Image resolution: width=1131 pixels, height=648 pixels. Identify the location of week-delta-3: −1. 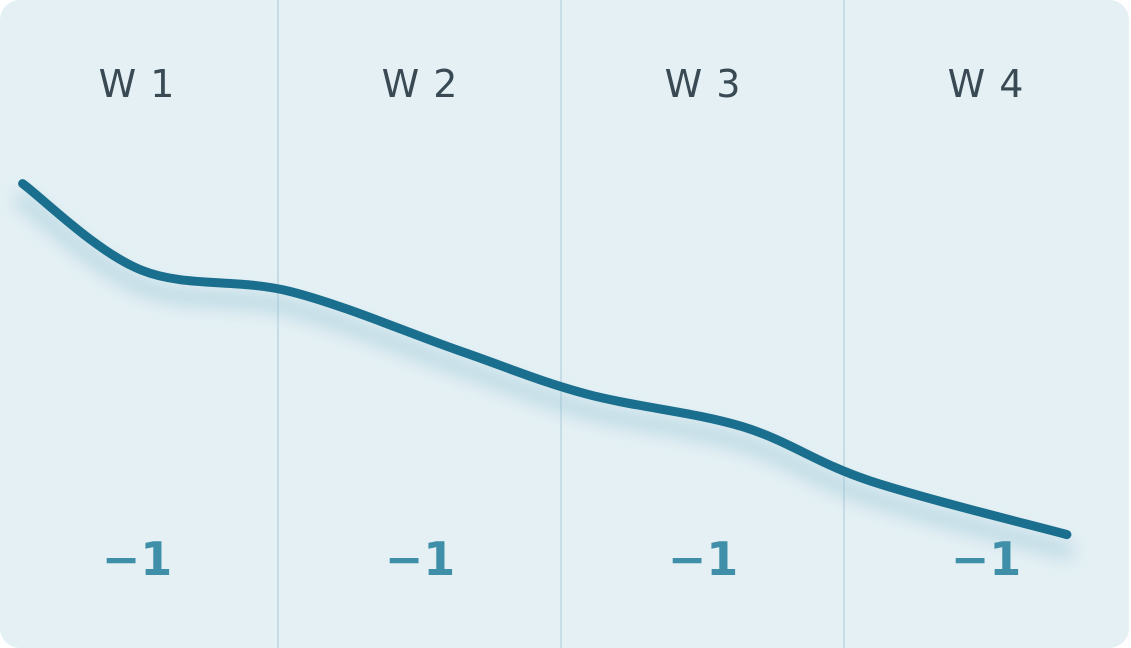
(703, 559).